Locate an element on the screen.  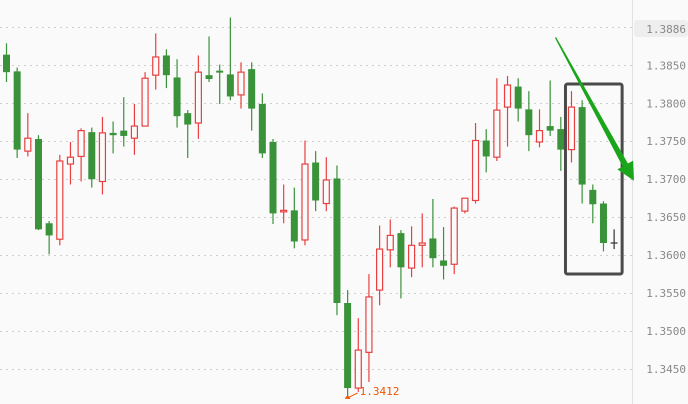
y-tick-label: 1.3850 is located at coordinates (666, 65).